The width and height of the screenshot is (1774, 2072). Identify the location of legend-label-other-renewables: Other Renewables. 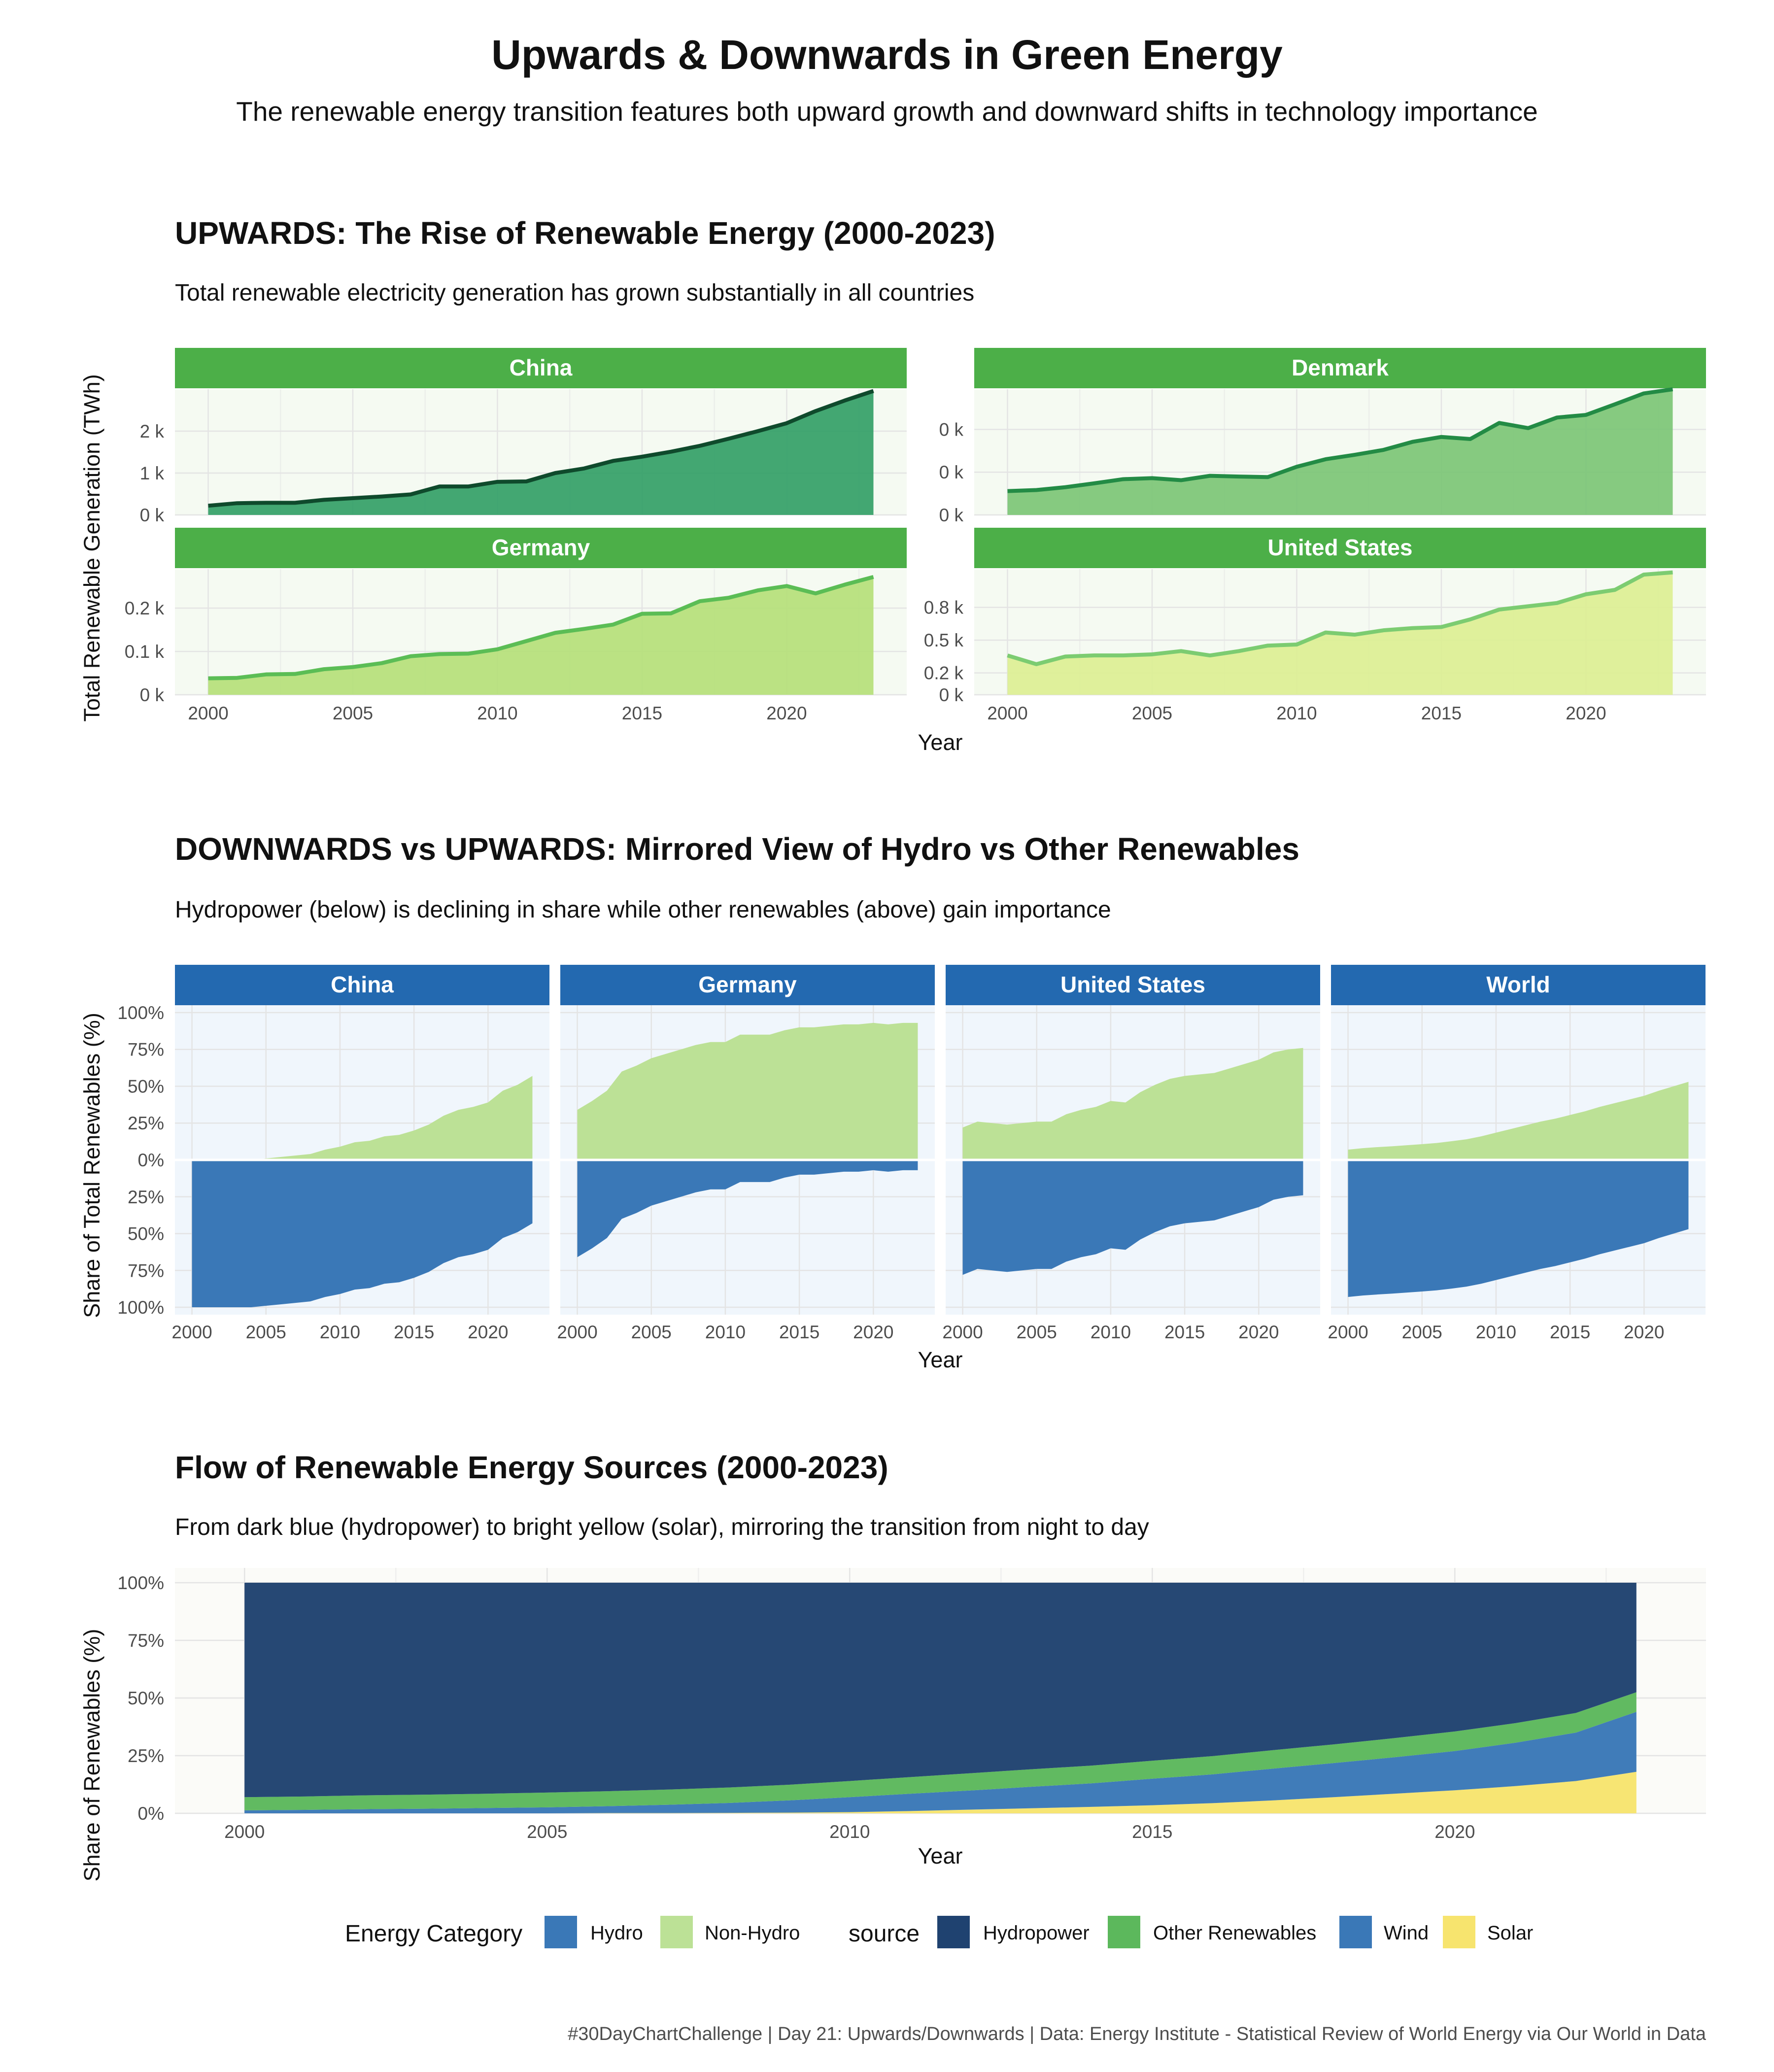
(1234, 1933).